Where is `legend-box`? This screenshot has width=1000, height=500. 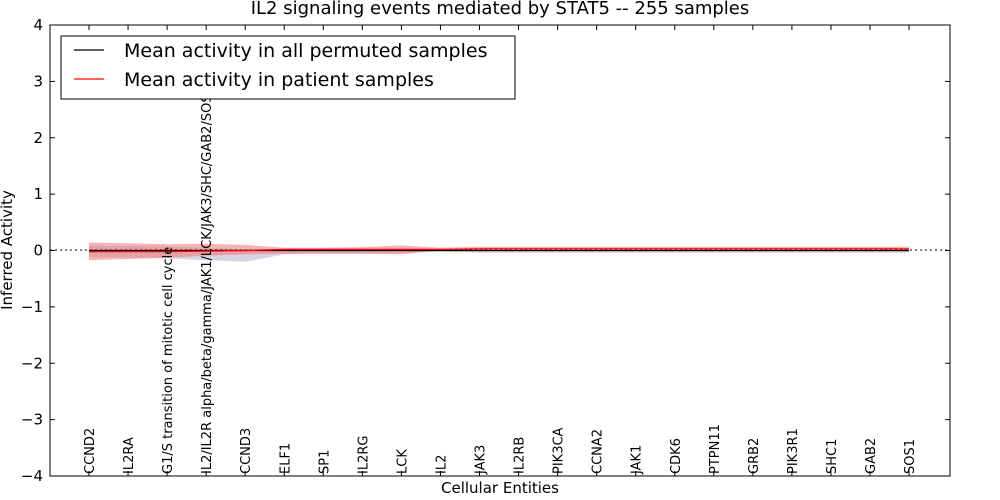
legend-box is located at coordinates (288, 67).